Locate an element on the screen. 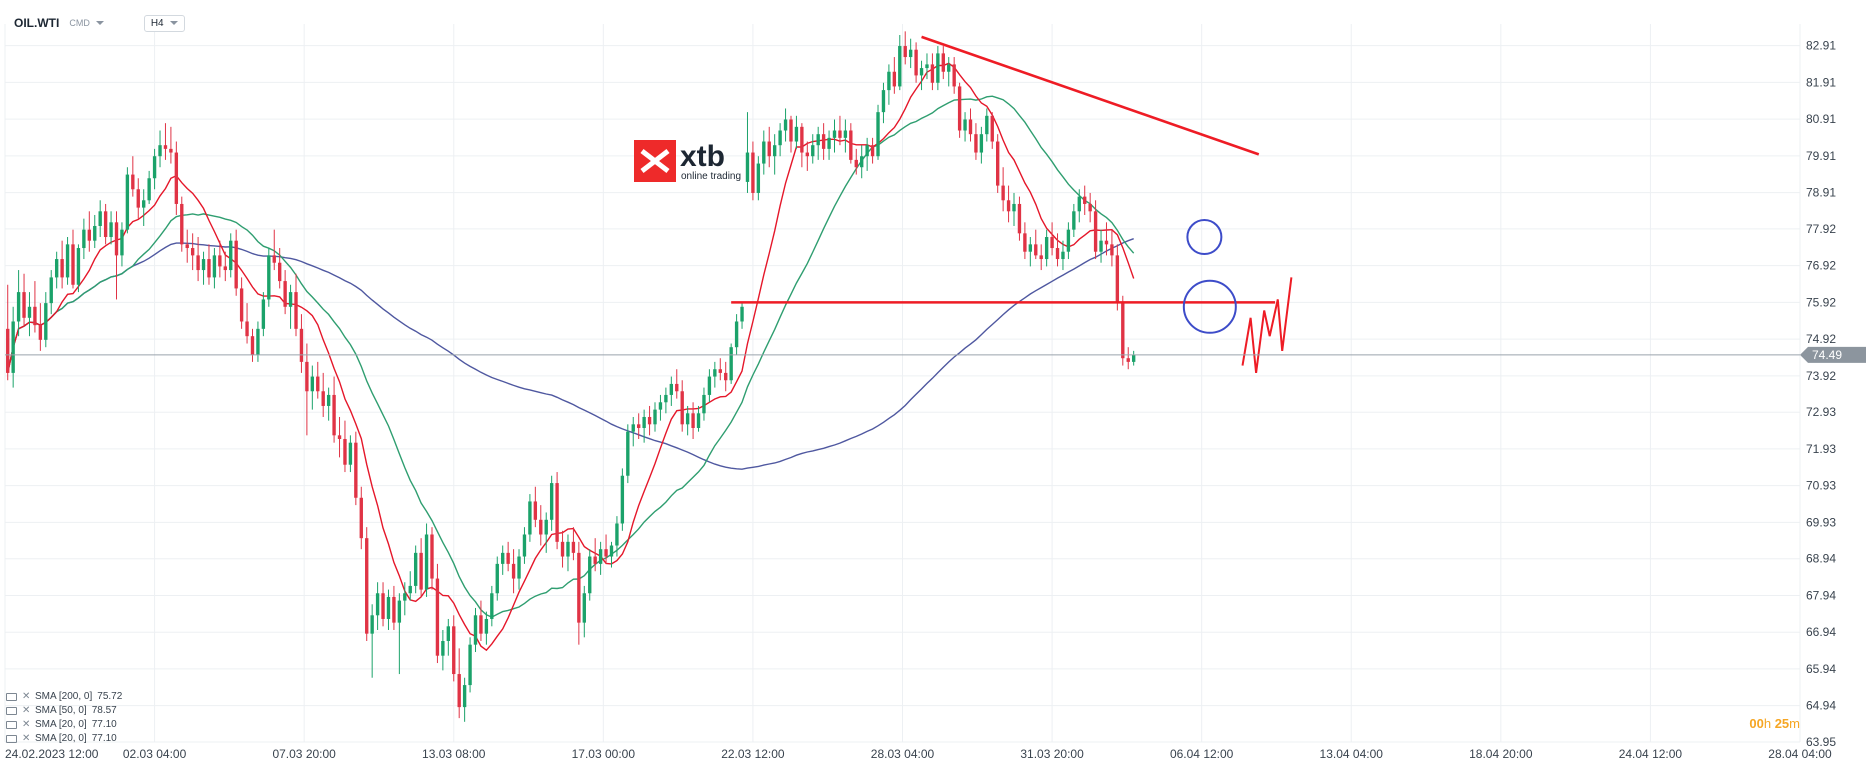 This screenshot has width=1866, height=767. legend-item: ✕ SMA [20, 0] 77.10 is located at coordinates (64, 739).